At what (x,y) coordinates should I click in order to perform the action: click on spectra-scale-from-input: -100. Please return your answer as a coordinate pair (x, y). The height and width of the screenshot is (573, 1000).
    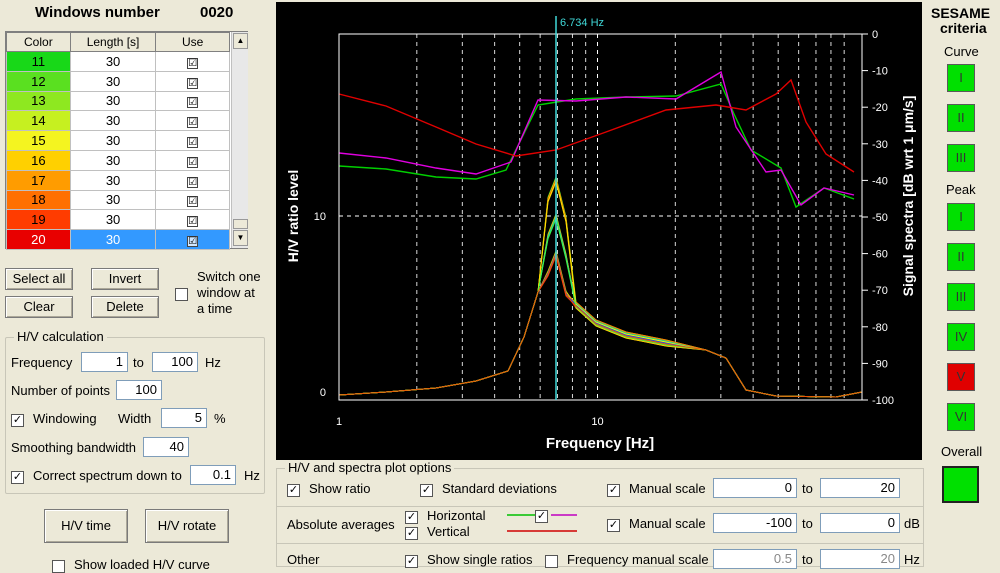
    Looking at the image, I should click on (755, 523).